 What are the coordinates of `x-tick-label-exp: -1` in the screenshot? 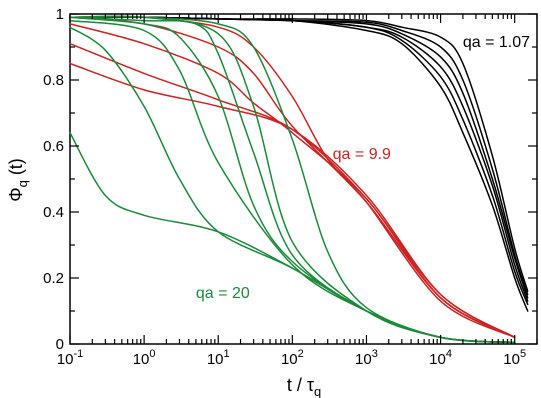 It's located at (78, 354).